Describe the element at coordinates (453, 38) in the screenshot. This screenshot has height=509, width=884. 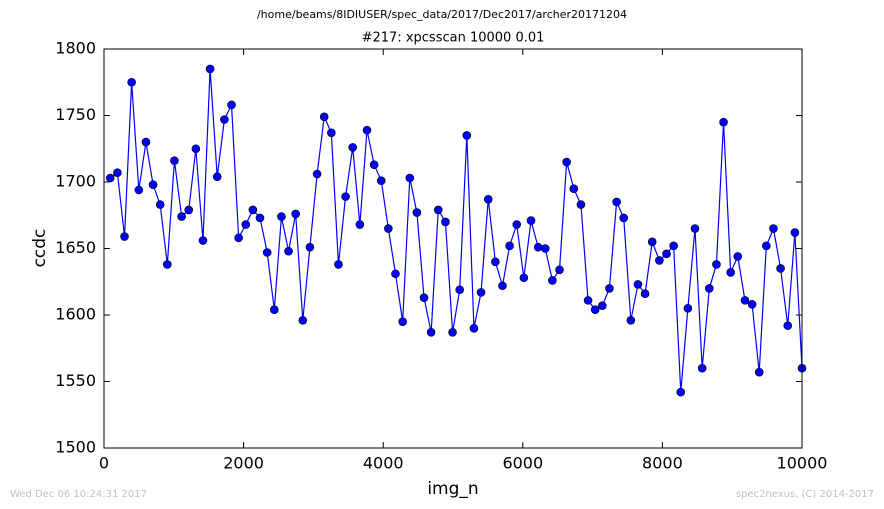
I see `chart-subtitle: #217: xpcsscan 10000 0.01` at that location.